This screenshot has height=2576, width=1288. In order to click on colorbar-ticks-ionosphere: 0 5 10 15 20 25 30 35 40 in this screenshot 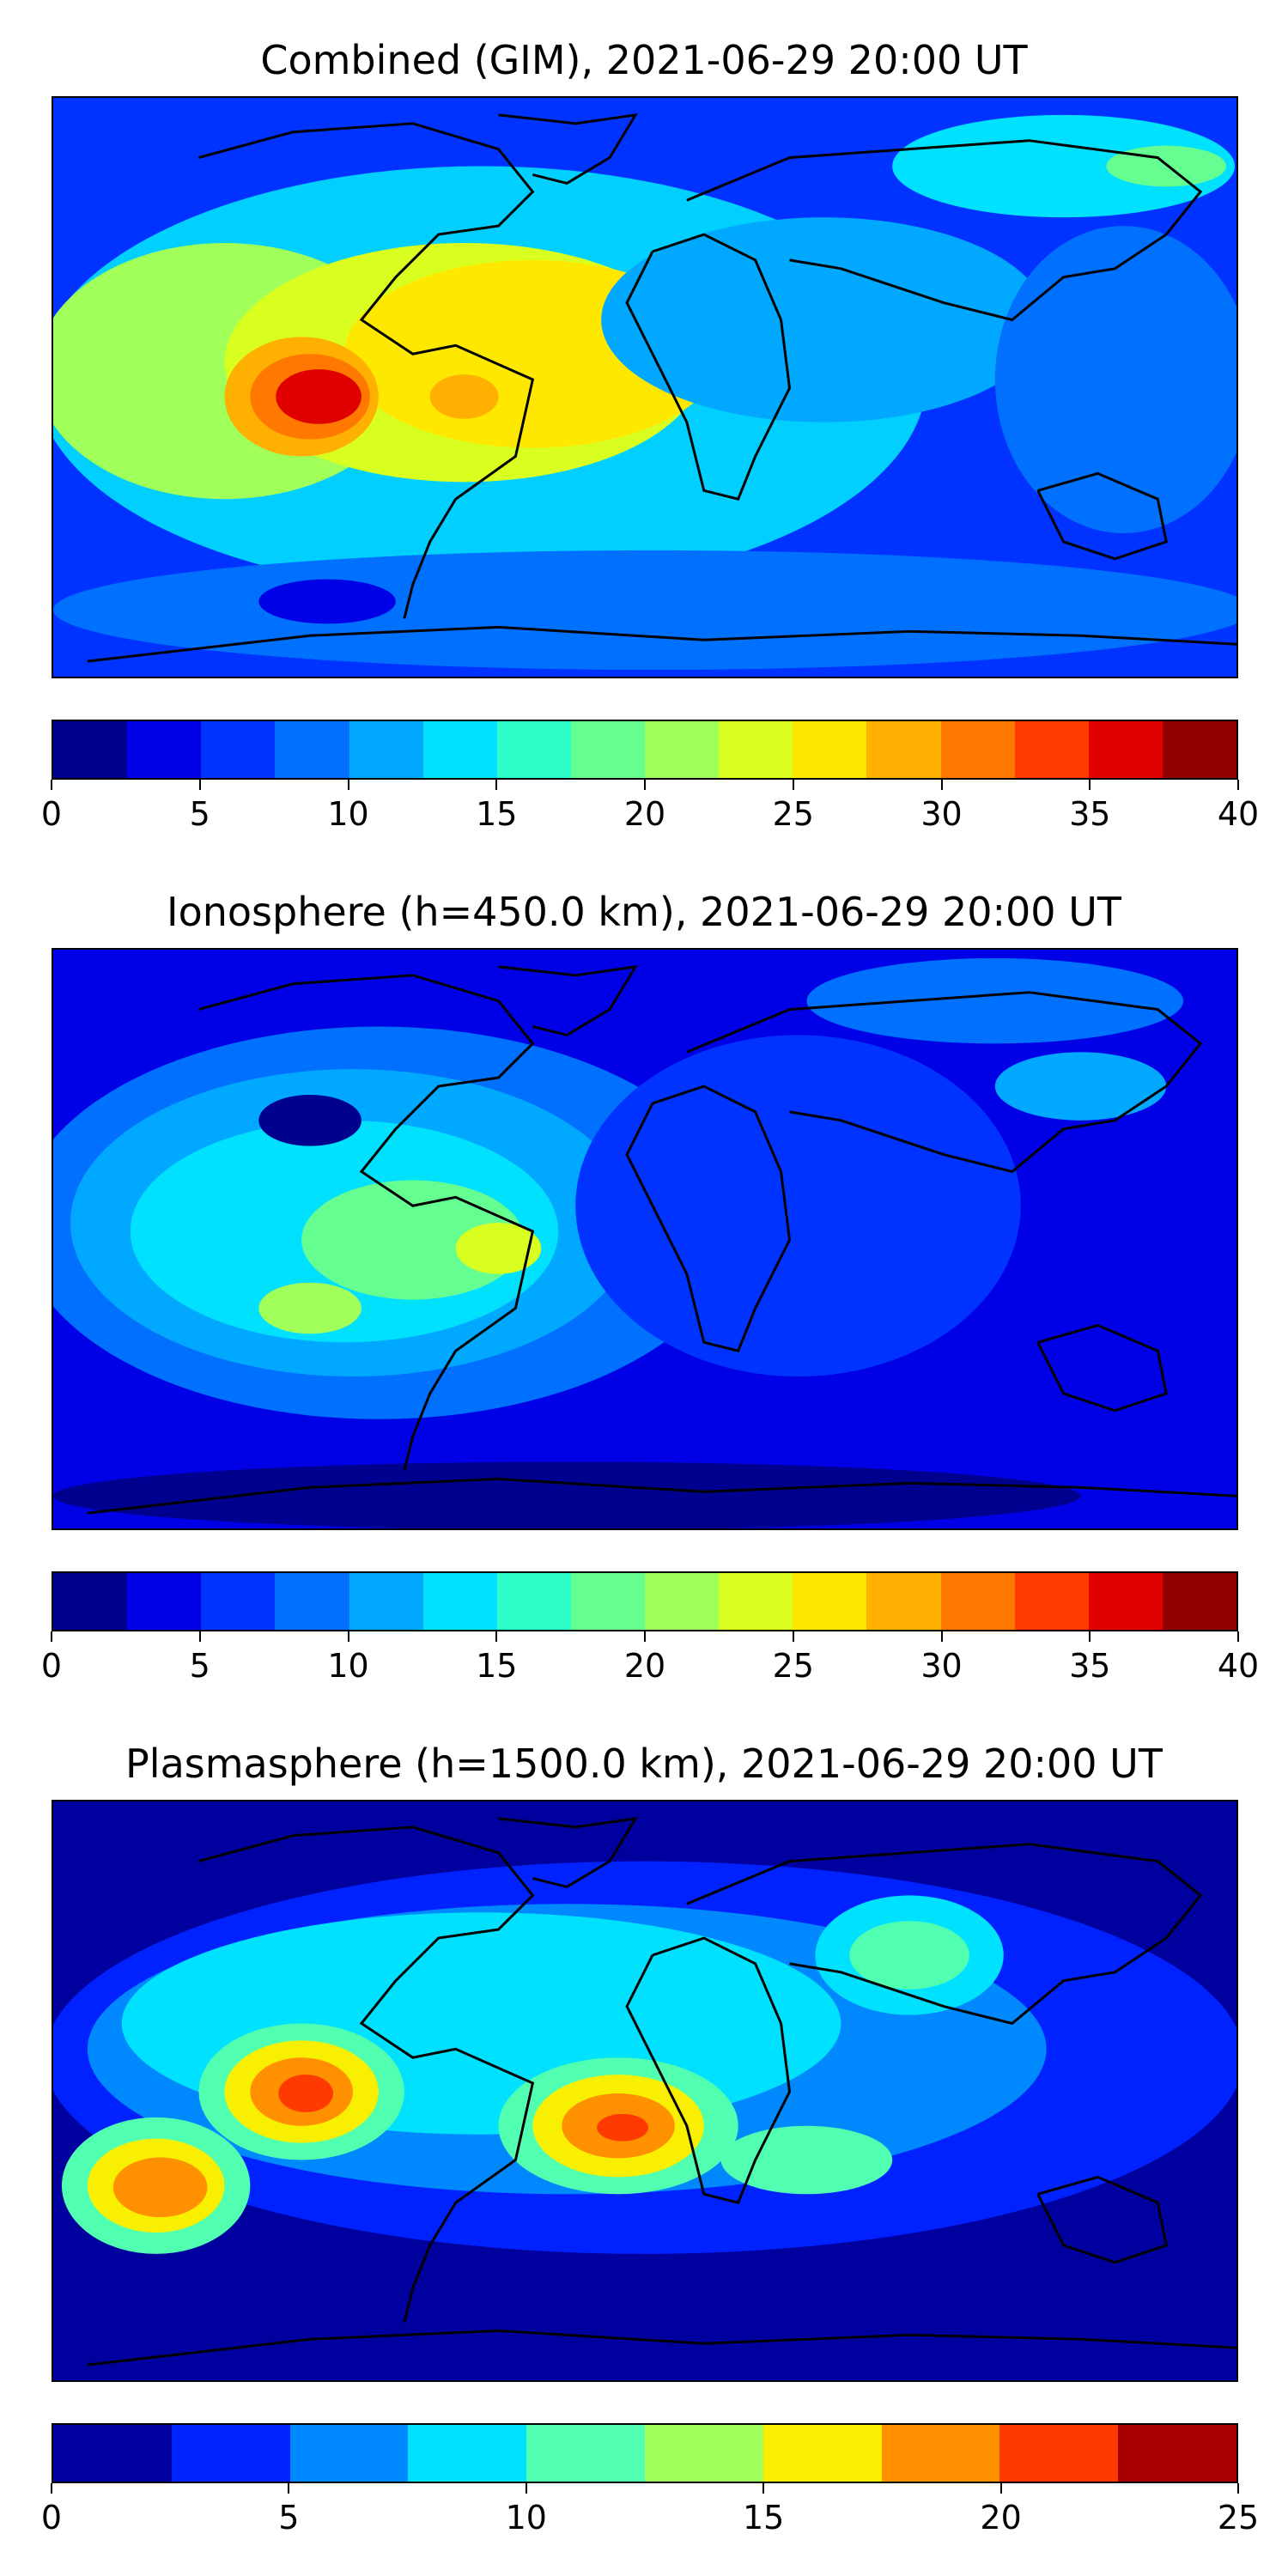, I will do `click(650, 1661)`.